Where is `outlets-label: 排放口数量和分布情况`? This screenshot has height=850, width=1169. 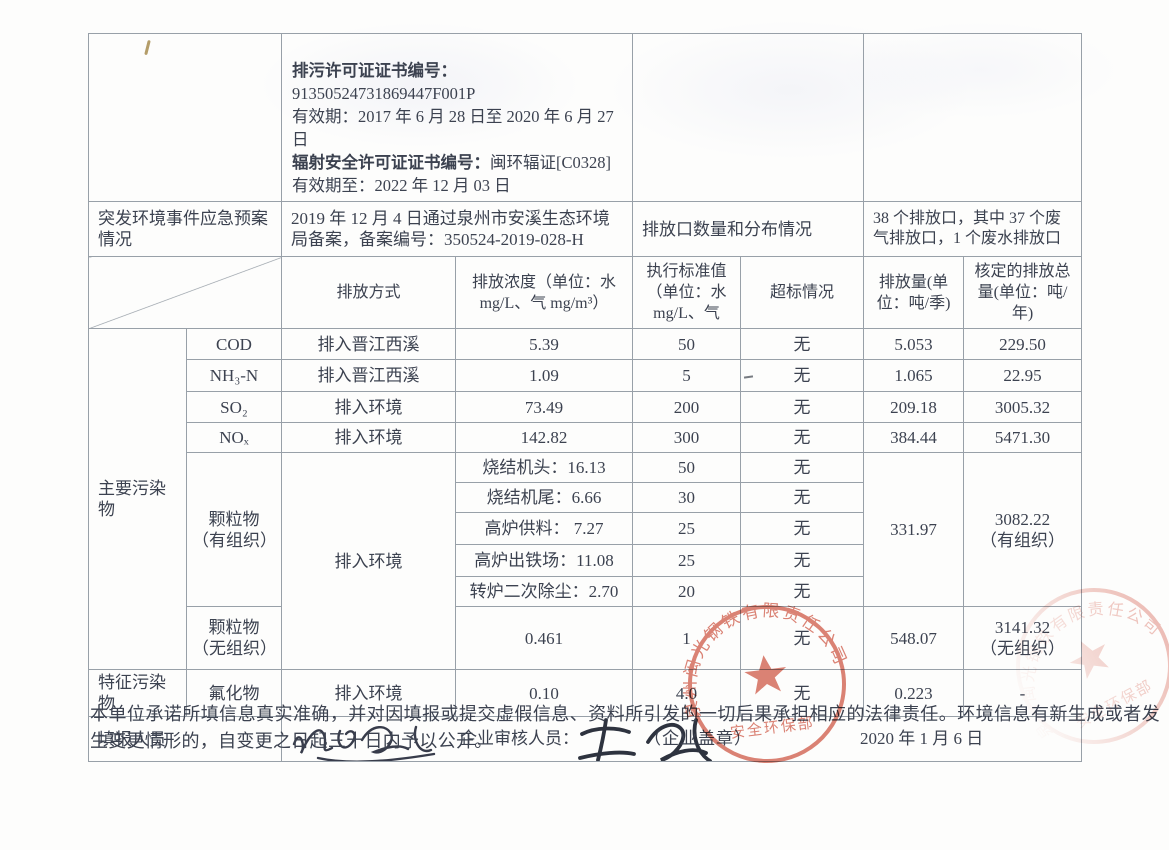 outlets-label: 排放口数量和分布情况 is located at coordinates (748, 229).